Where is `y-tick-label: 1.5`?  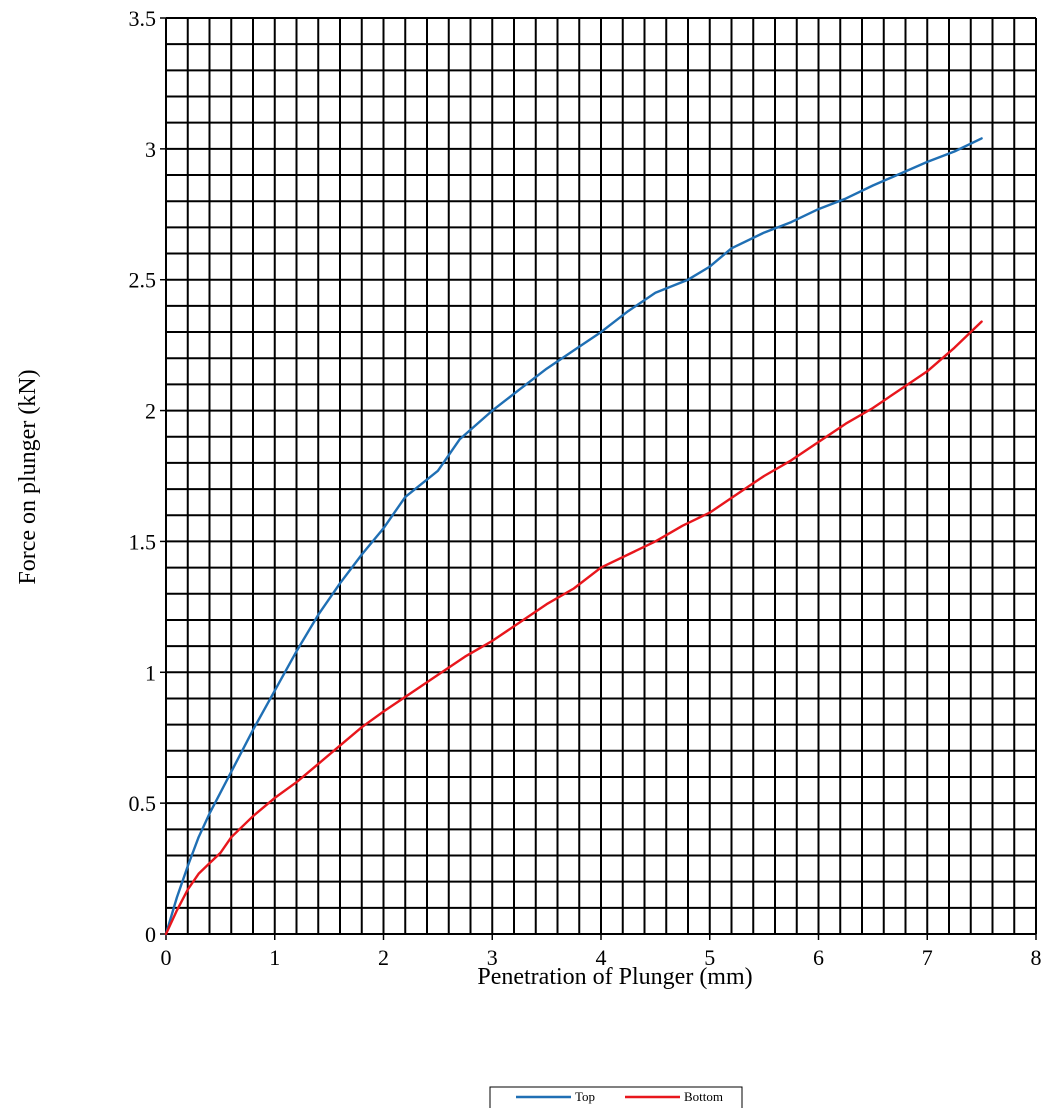 y-tick-label: 1.5 is located at coordinates (143, 541).